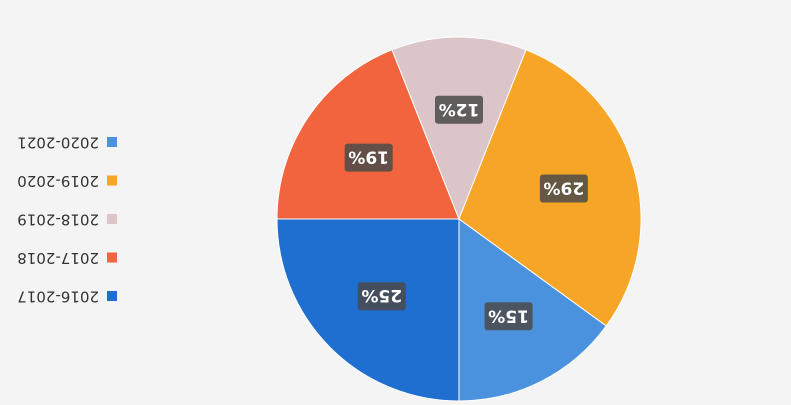  I want to click on data-label: 15%, so click(508, 315).